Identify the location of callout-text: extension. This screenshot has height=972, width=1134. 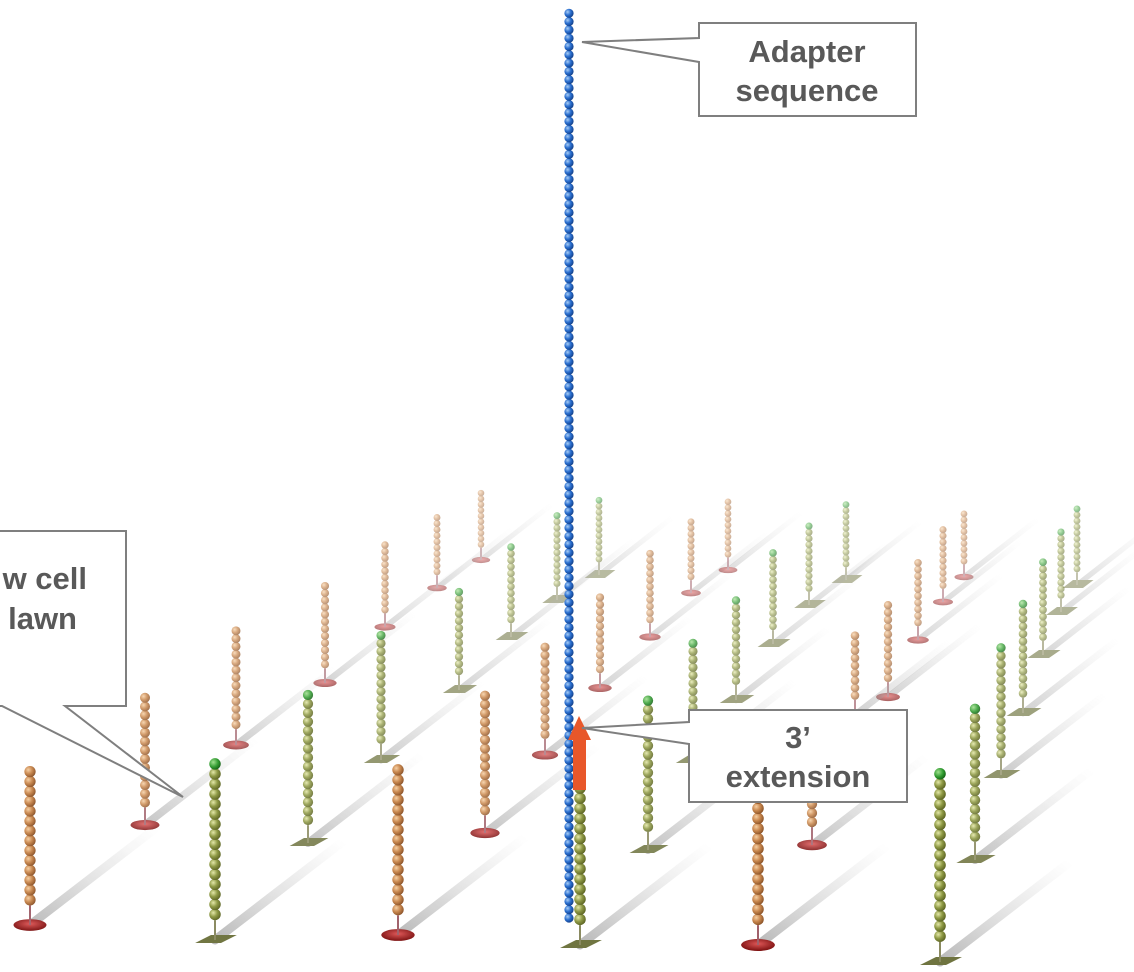
(798, 776).